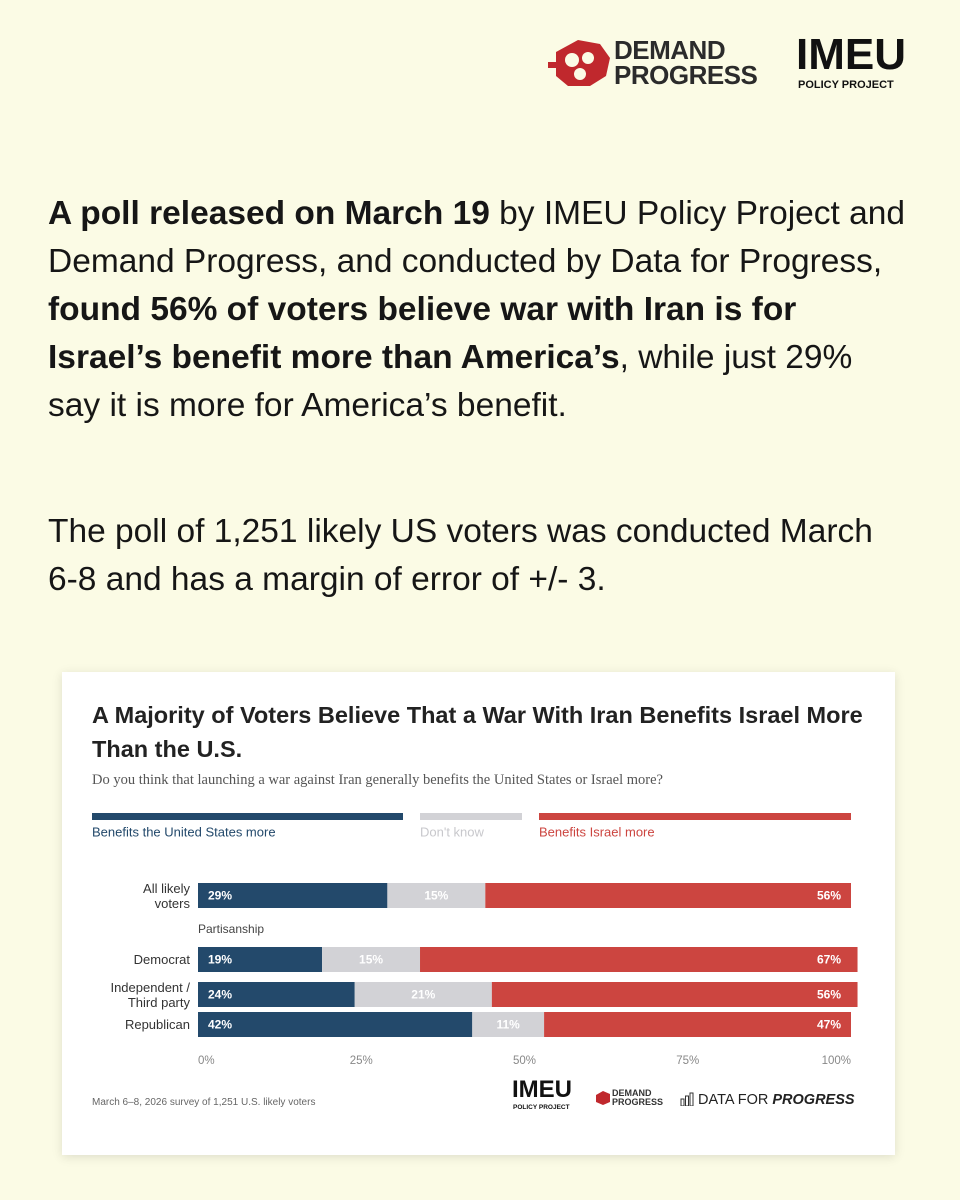 This screenshot has height=1200, width=960. What do you see at coordinates (206, 1061) in the screenshot?
I see `x-tick-label: 0%` at bounding box center [206, 1061].